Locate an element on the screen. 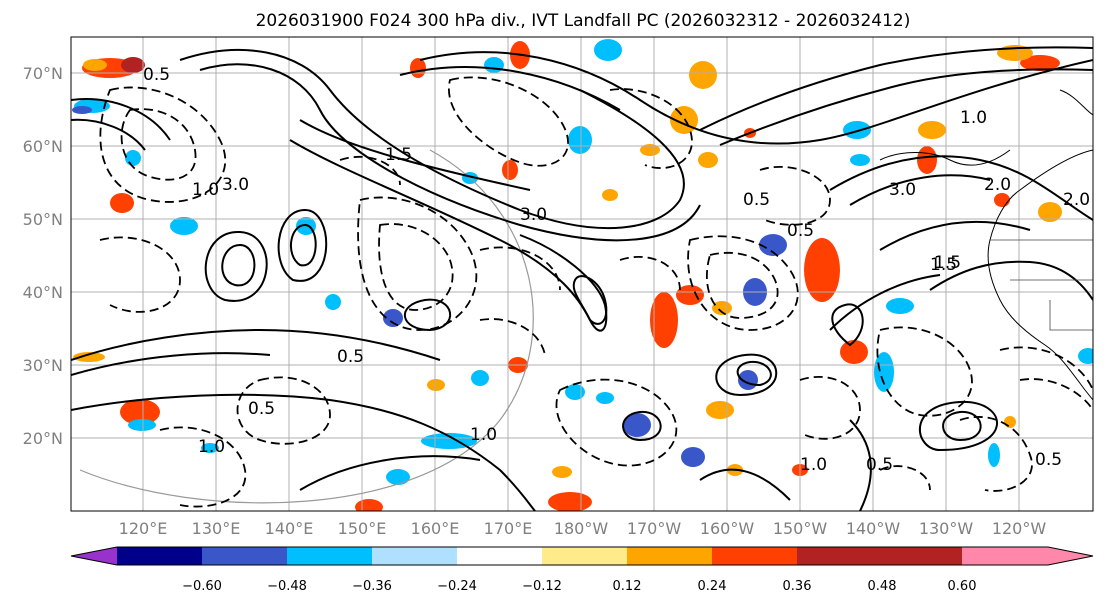 The height and width of the screenshot is (604, 1105). colorbar-extend-high is located at coordinates (1027, 556).